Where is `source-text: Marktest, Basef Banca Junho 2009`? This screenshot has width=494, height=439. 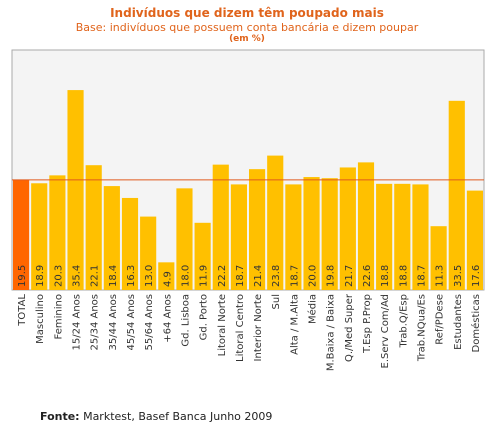
source-text: Marktest, Basef Banca Junho 2009 is located at coordinates (177, 416).